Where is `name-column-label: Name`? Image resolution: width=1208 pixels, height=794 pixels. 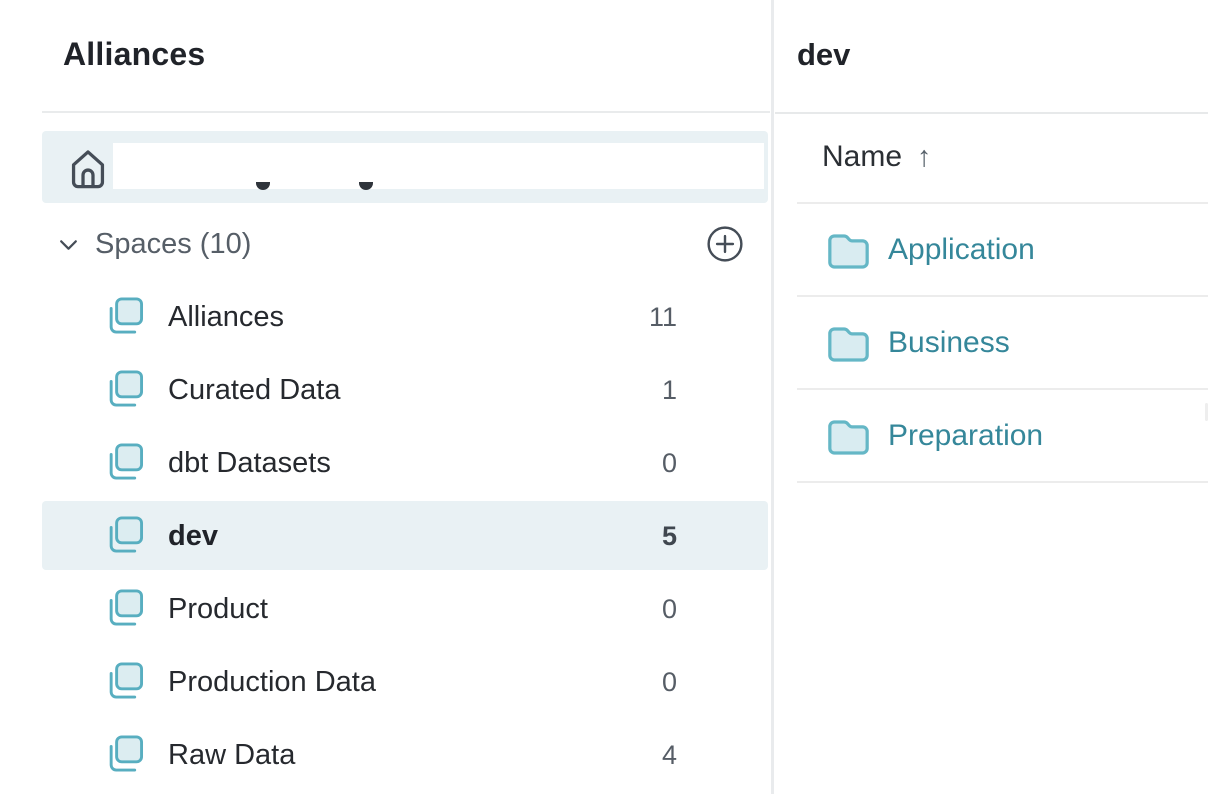 name-column-label: Name is located at coordinates (862, 156).